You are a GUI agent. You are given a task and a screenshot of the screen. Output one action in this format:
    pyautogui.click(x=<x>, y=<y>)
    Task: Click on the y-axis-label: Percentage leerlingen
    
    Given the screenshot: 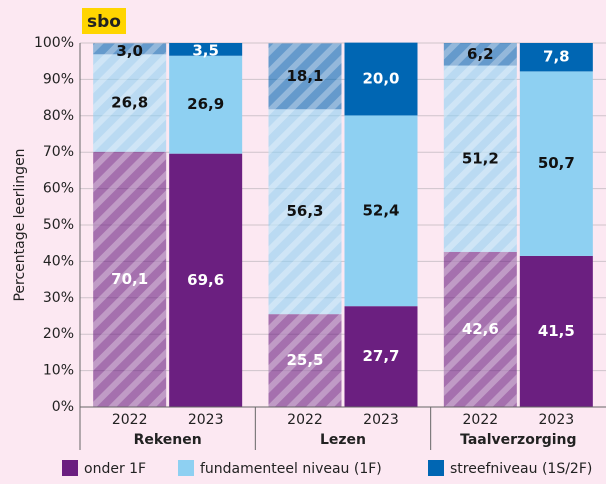 What is the action you would take?
    pyautogui.click(x=20, y=224)
    